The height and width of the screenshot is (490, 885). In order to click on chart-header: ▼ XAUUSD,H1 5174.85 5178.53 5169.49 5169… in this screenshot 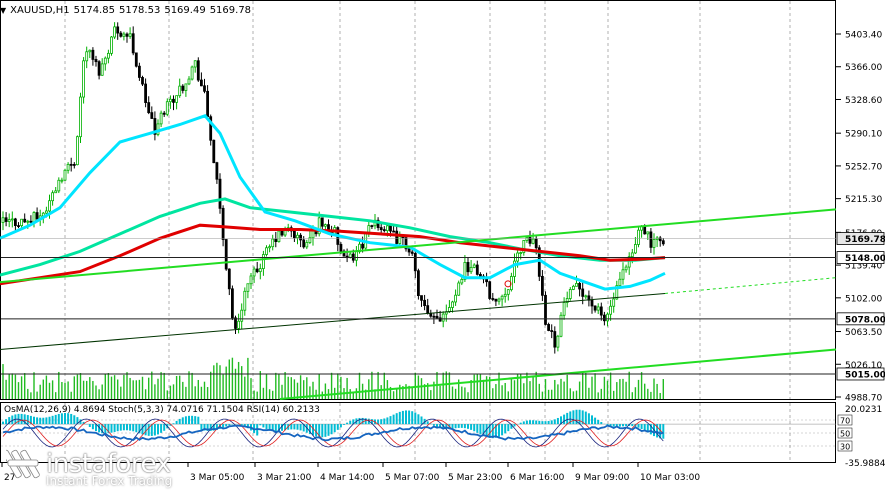, I will do `click(125, 10)`.